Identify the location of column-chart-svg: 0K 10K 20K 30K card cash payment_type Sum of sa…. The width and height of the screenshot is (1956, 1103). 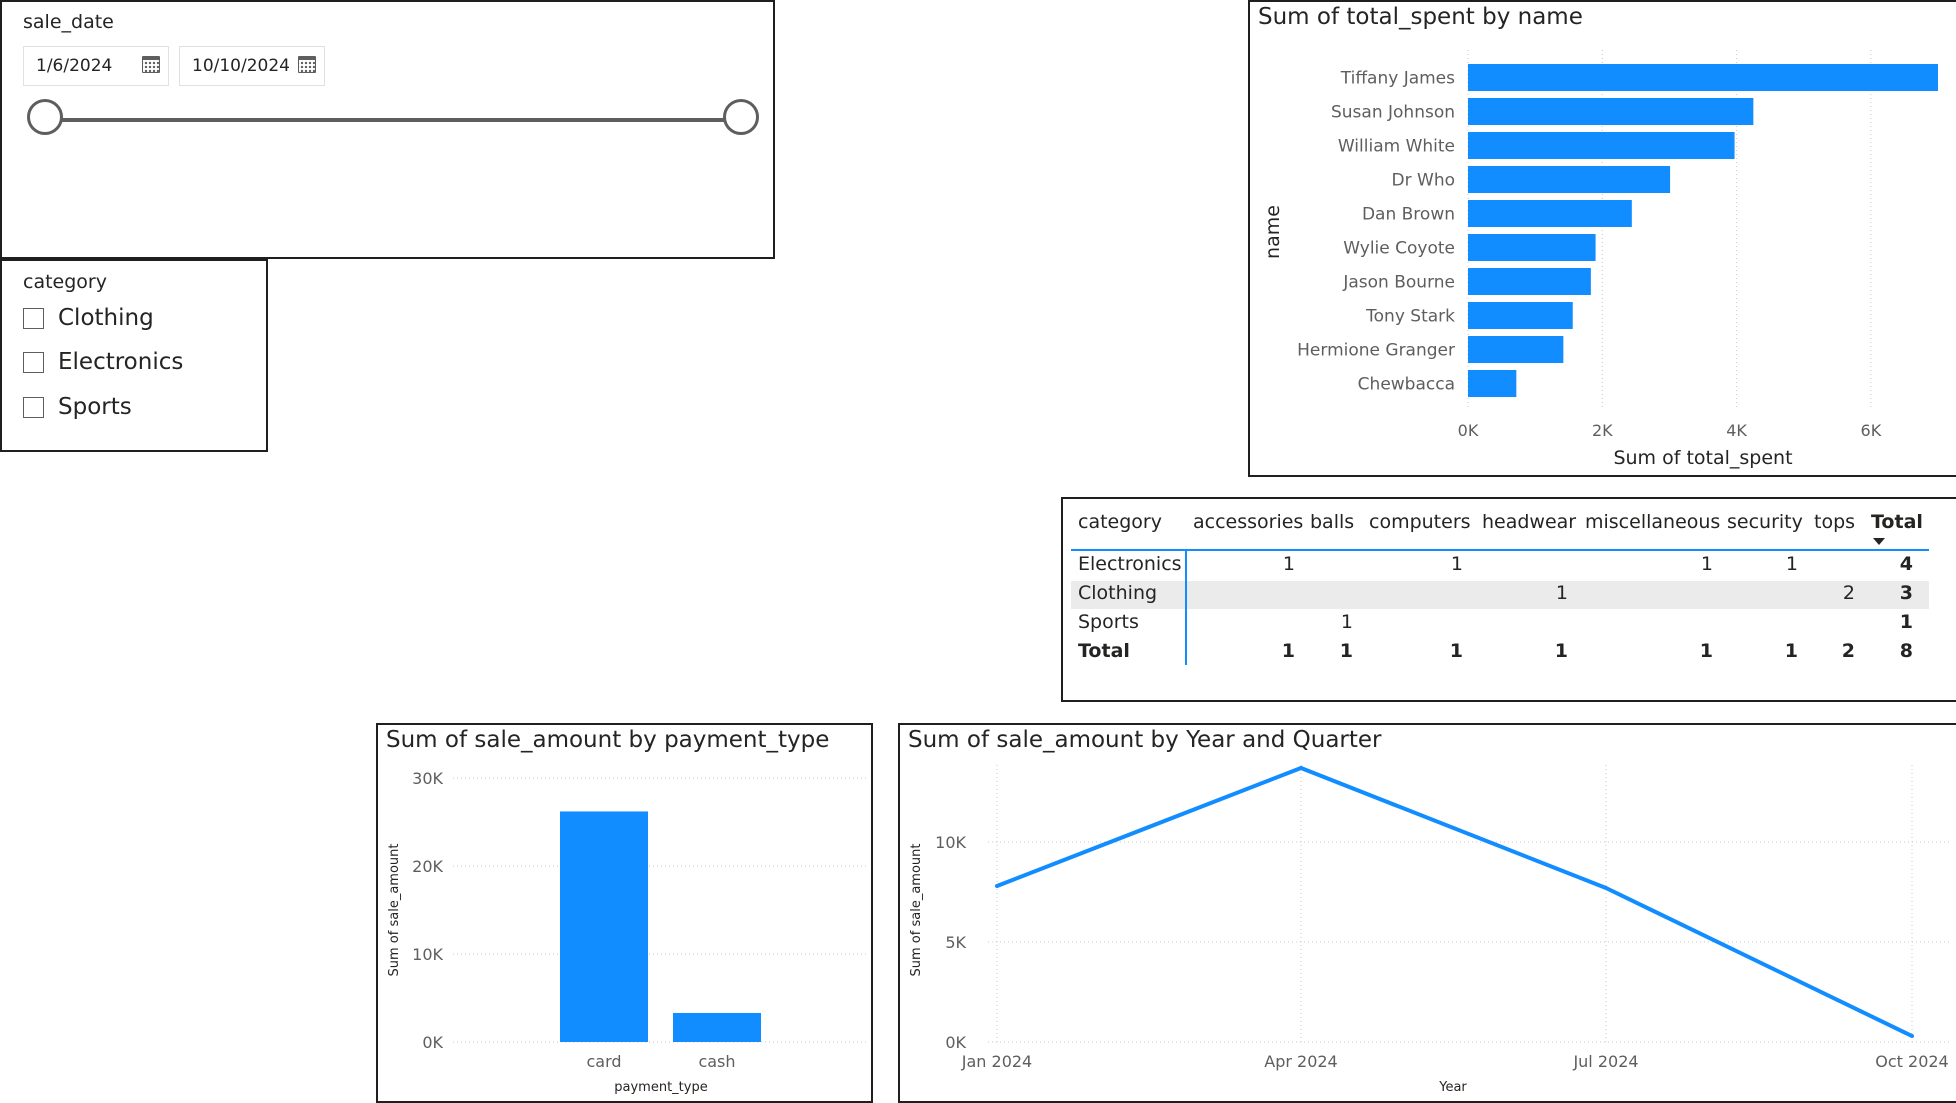
(627, 932).